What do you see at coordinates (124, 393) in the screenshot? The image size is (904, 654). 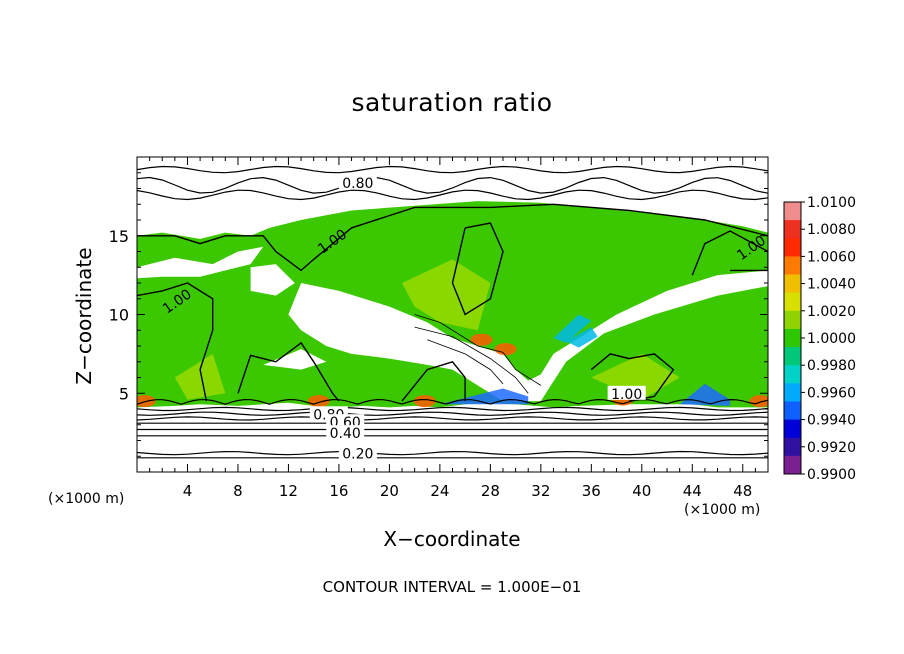 I see `y-tick-label-0: 5` at bounding box center [124, 393].